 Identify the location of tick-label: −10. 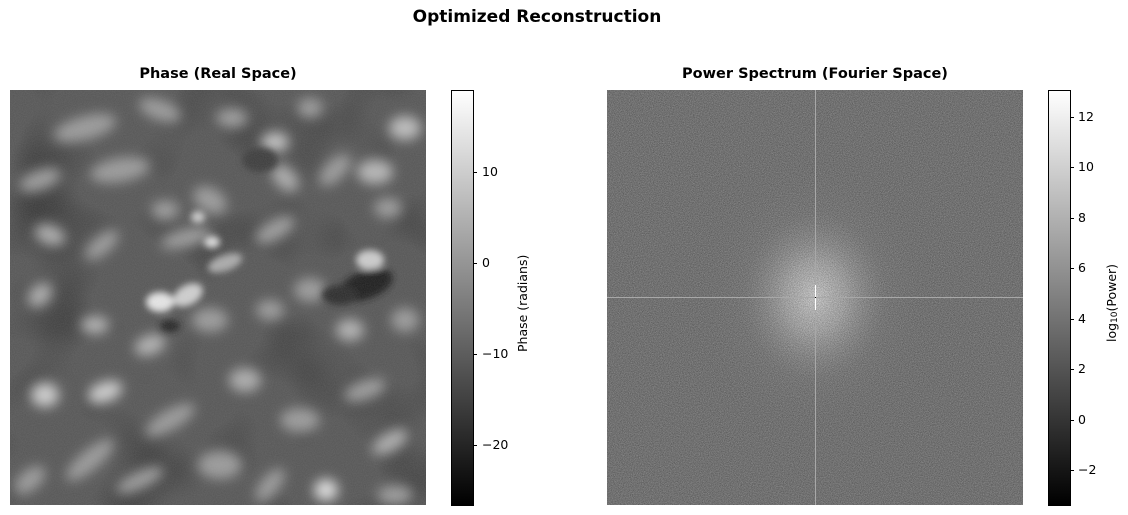
(495, 353).